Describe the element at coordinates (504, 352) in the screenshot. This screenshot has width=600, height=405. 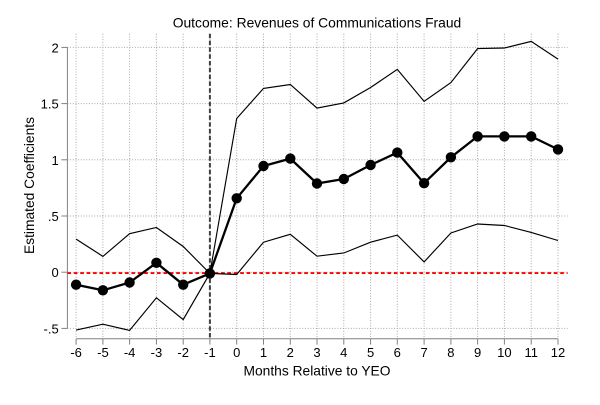
I see `svg-text: 10` at that location.